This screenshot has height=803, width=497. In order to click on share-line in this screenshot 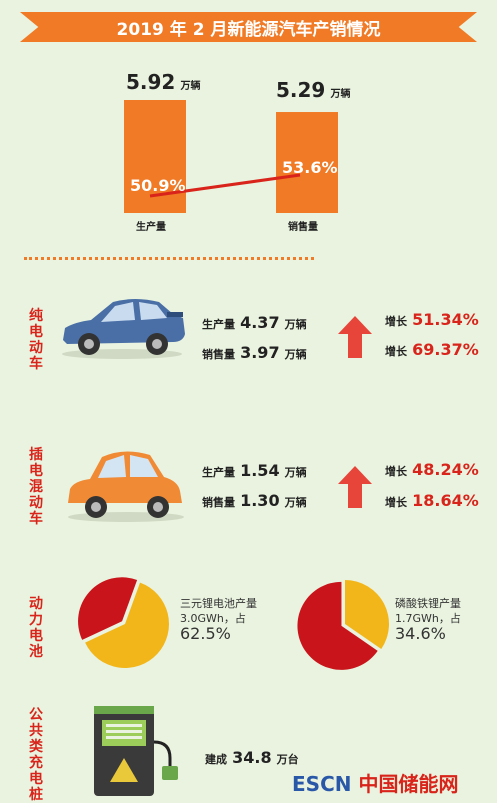, I will do `click(225, 185)`.